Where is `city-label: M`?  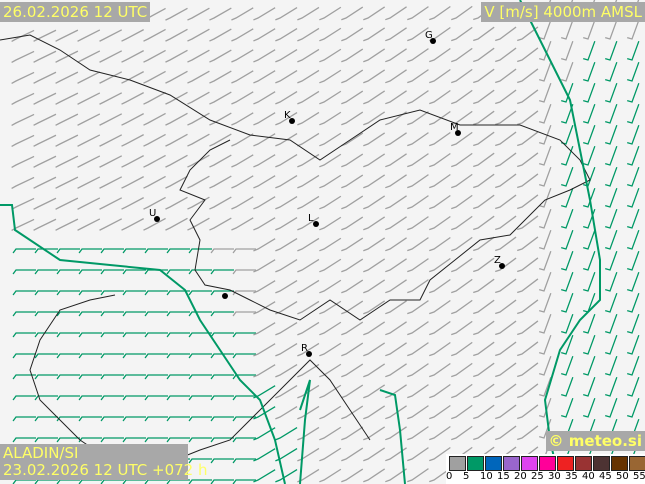
city-label: M is located at coordinates (454, 127).